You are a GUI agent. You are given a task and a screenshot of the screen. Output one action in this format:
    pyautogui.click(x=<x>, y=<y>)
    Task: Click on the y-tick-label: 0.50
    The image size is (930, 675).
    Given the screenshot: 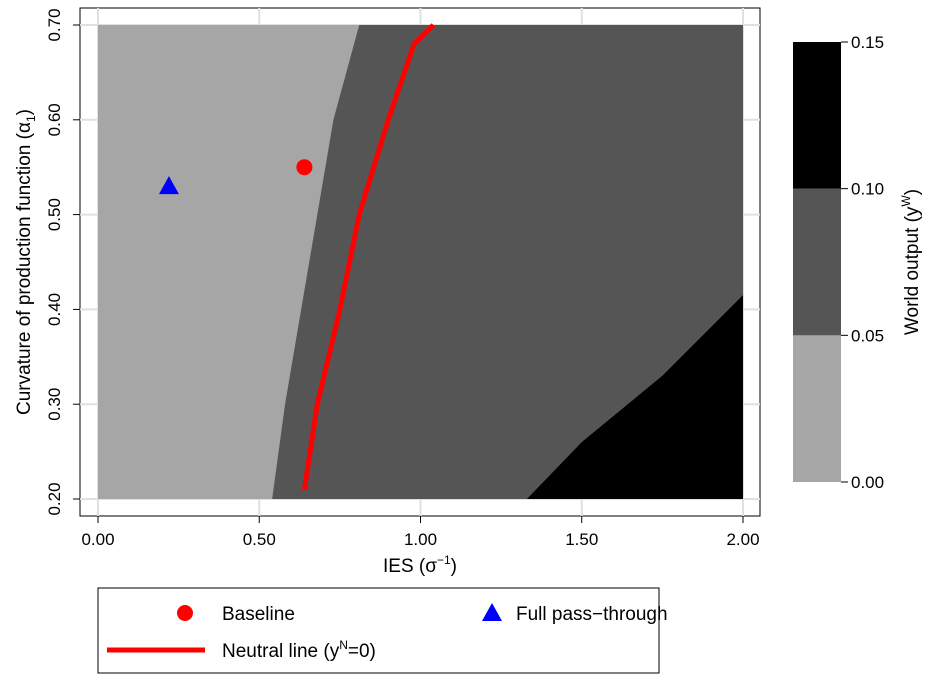 What is the action you would take?
    pyautogui.click(x=54, y=214)
    